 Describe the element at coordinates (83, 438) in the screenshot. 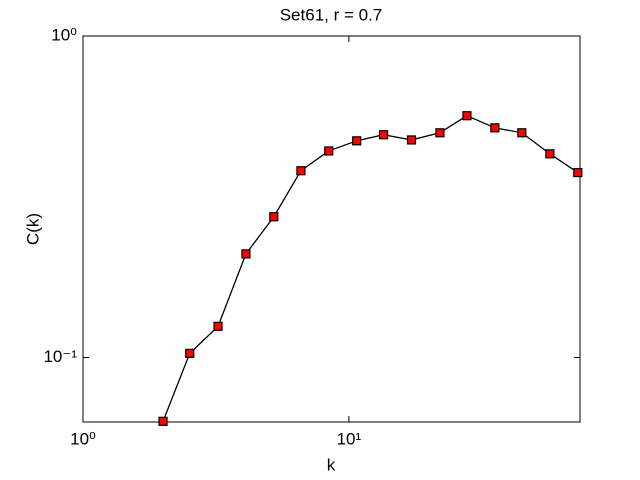

I see `x-tick-label: 10⁰` at that location.